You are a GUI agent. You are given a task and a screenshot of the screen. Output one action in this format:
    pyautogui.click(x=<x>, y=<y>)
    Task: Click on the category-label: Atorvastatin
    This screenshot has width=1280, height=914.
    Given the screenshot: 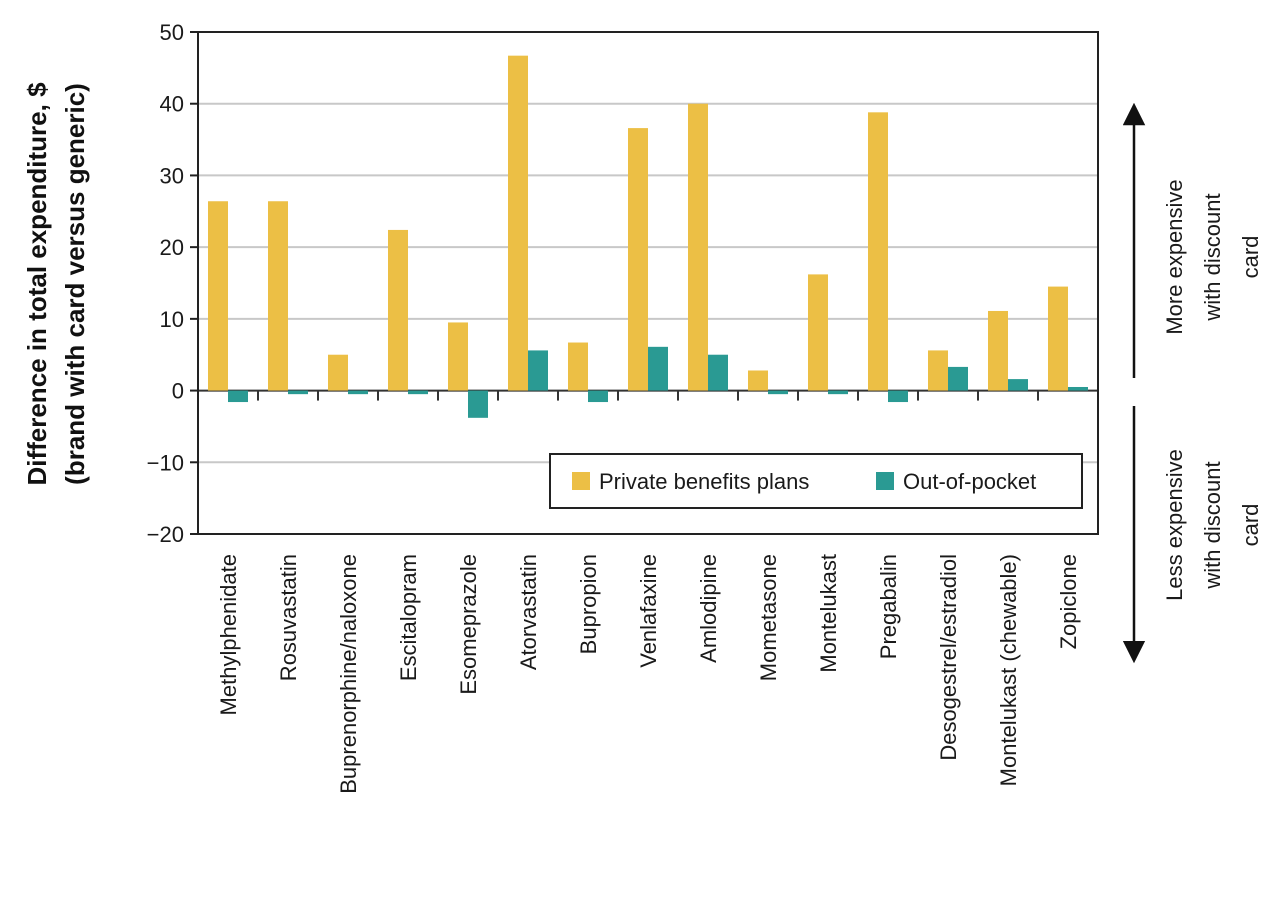 What is the action you would take?
    pyautogui.click(x=528, y=612)
    